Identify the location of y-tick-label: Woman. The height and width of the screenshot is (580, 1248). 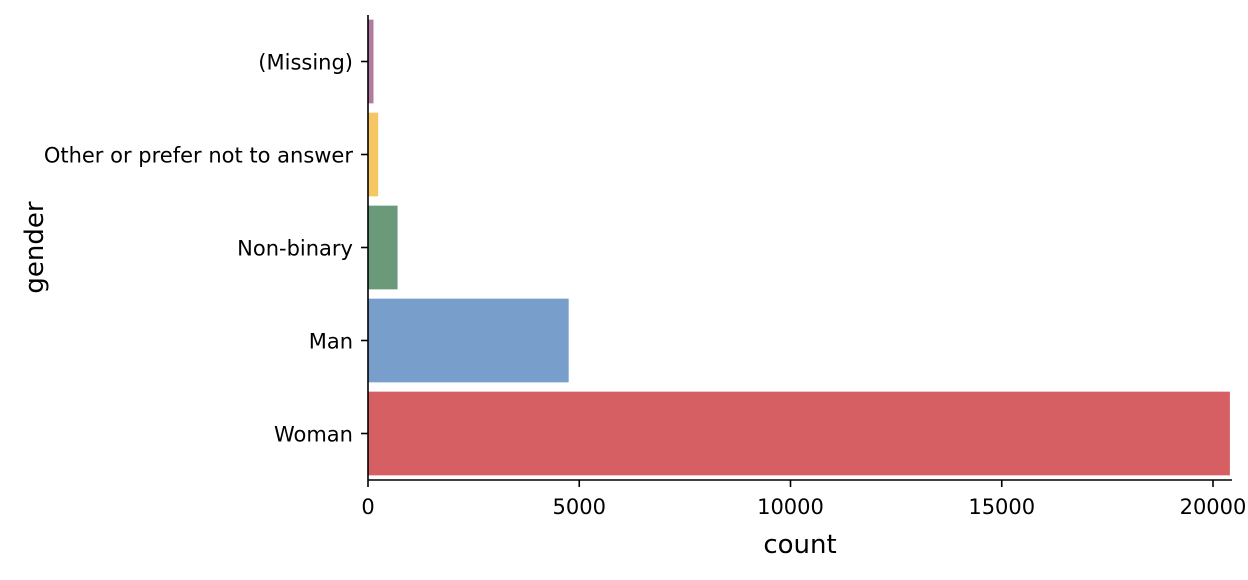
(313, 435).